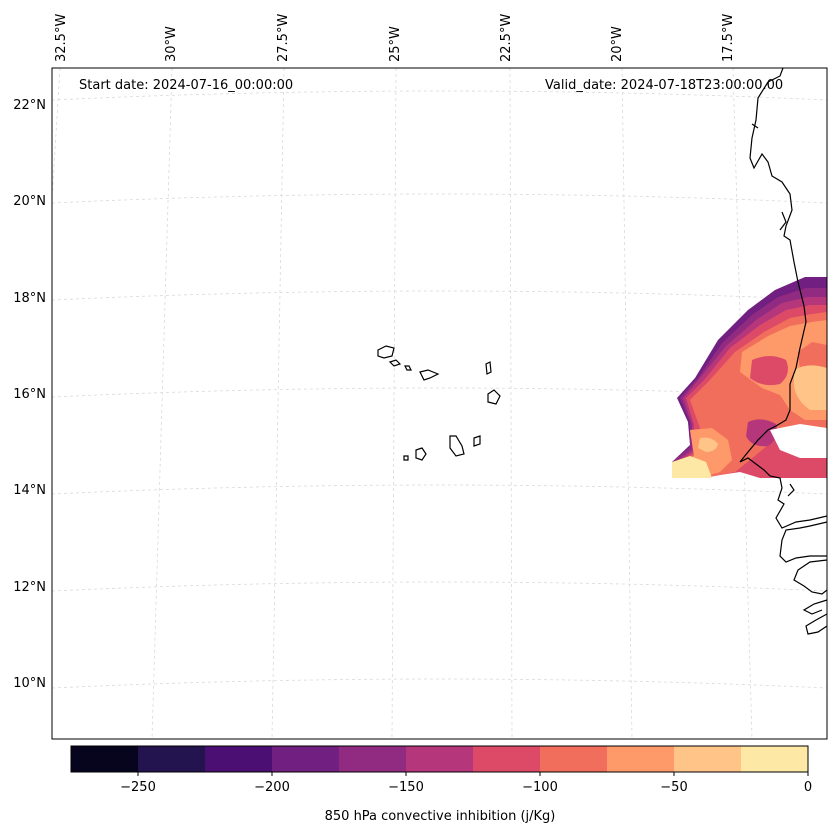  Describe the element at coordinates (540, 787) in the screenshot. I see `colorbar-tick-label: −100` at that location.